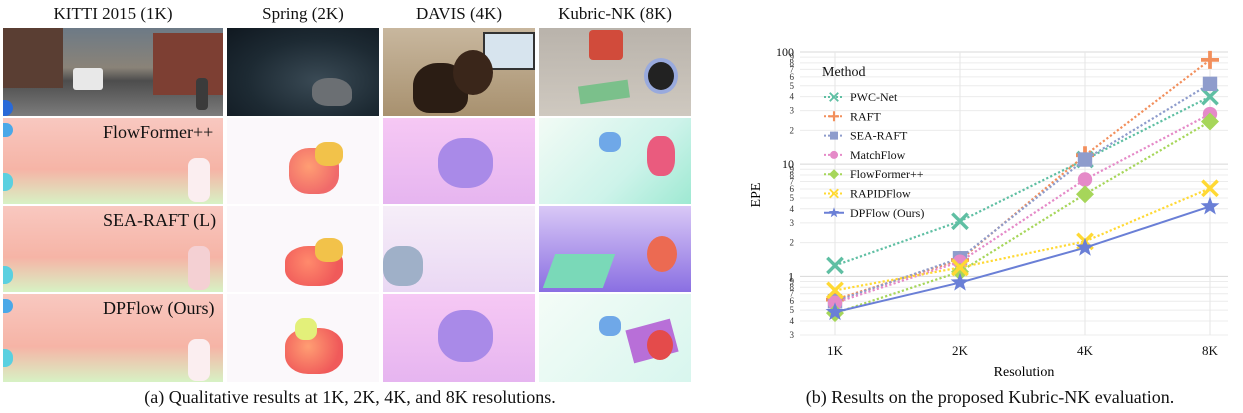 This screenshot has height=413, width=1243. I want to click on column-header-spring: Spring (2K), so click(303, 13).